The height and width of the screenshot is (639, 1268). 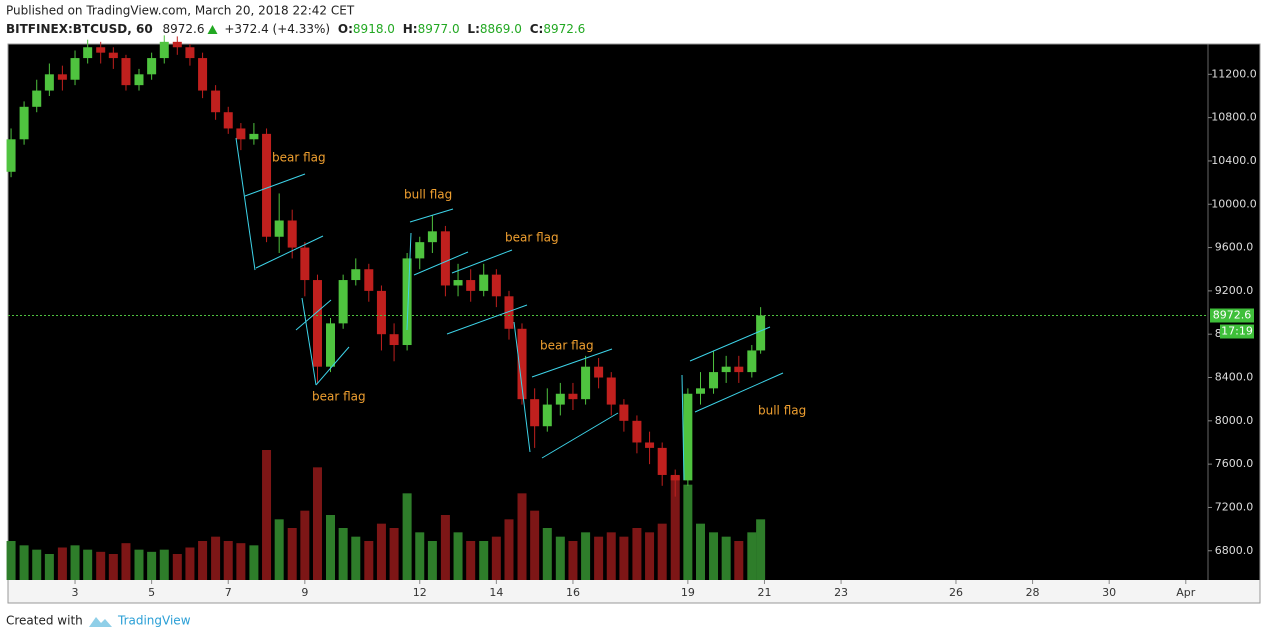 What do you see at coordinates (44, 621) in the screenshot?
I see `footer-created: Created with` at bounding box center [44, 621].